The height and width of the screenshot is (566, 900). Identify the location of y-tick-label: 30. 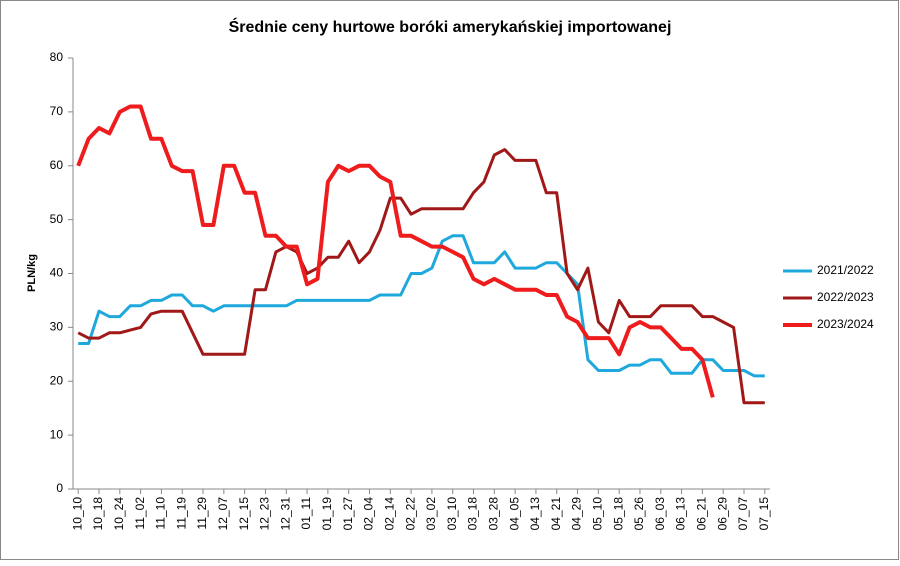
(57, 327).